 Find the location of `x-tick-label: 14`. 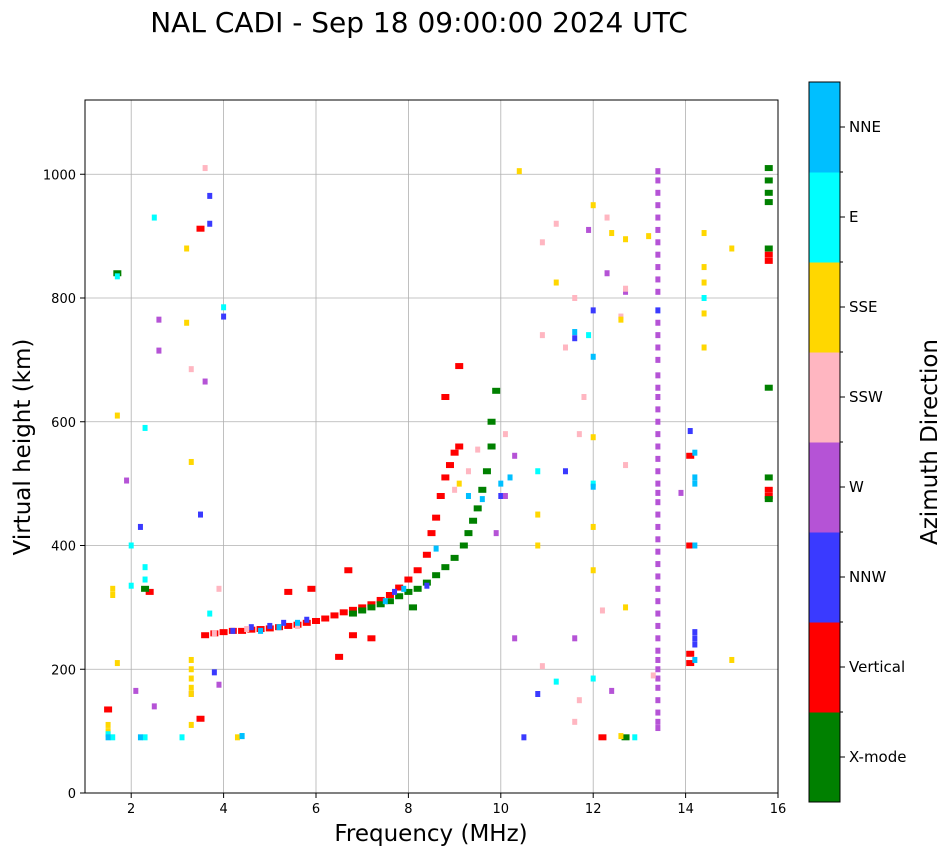

x-tick-label: 14 is located at coordinates (685, 809).